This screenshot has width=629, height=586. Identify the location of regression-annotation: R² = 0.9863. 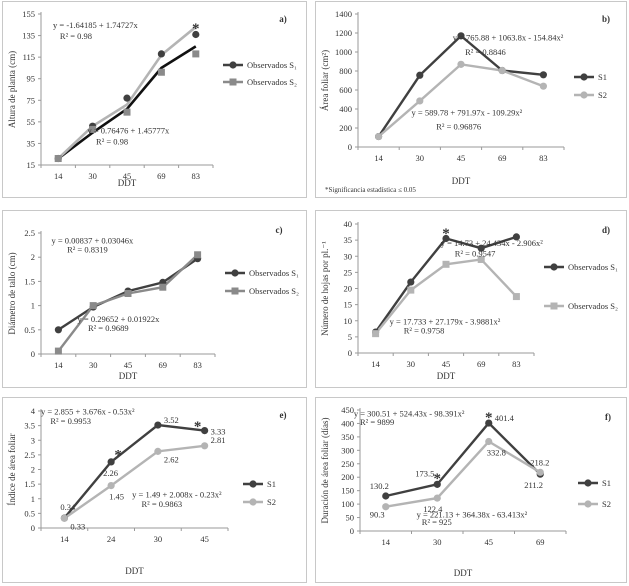
(162, 504).